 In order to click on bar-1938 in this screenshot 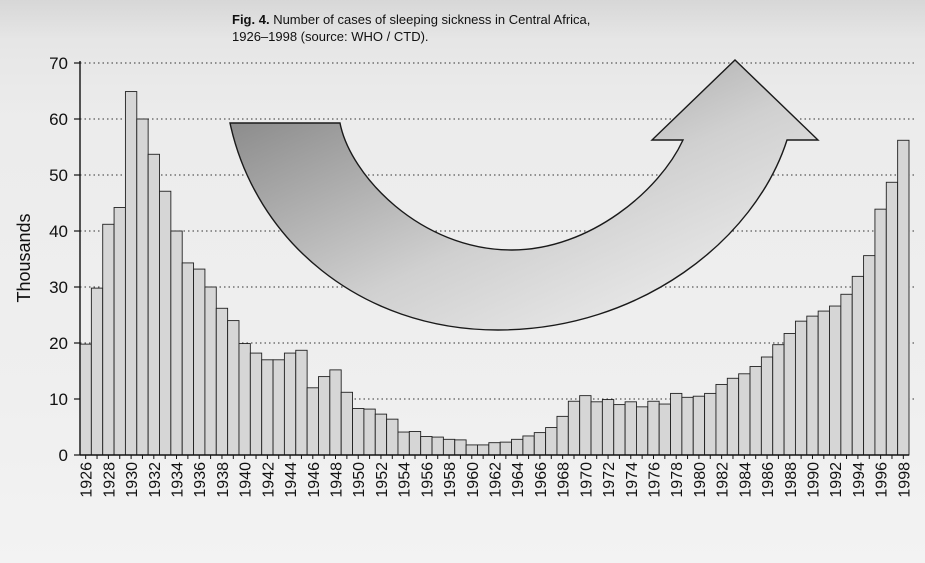, I will do `click(222, 381)`.